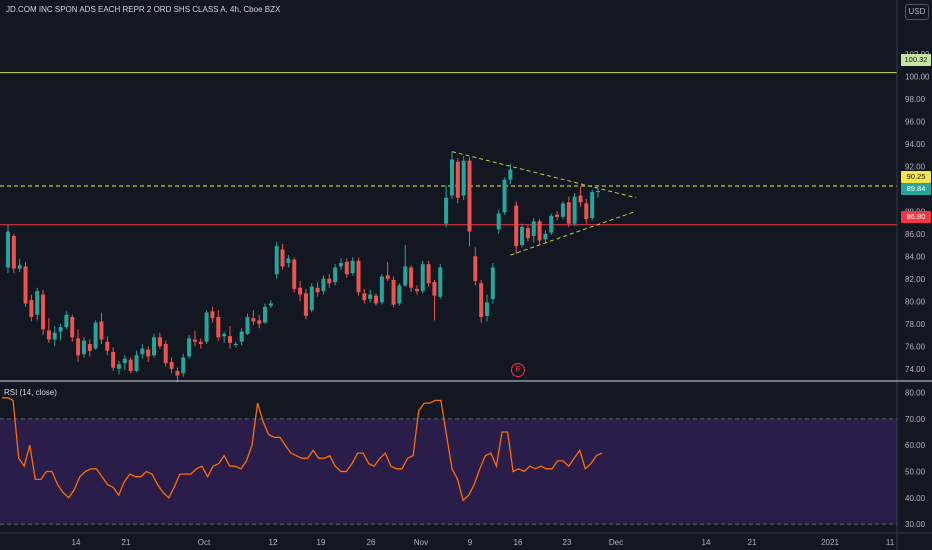 The height and width of the screenshot is (550, 932). What do you see at coordinates (917, 76) in the screenshot?
I see `price-tick-label: 100.00` at bounding box center [917, 76].